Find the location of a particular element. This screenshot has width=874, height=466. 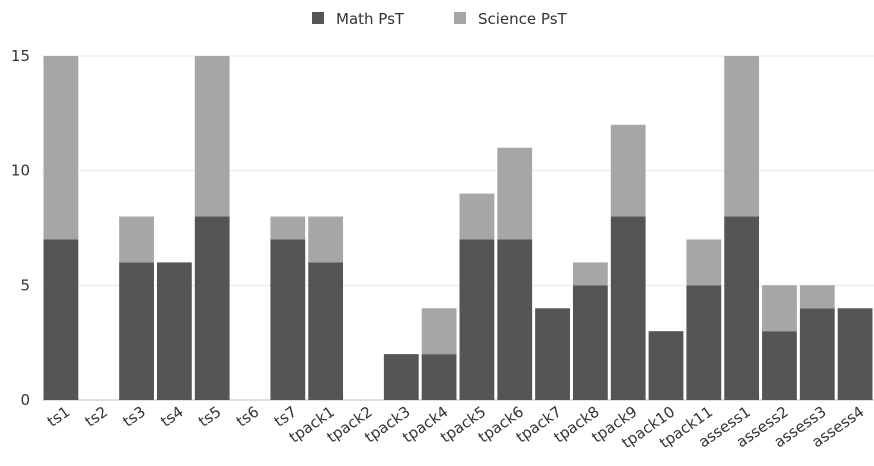

bar-math-assess4 is located at coordinates (855, 354).